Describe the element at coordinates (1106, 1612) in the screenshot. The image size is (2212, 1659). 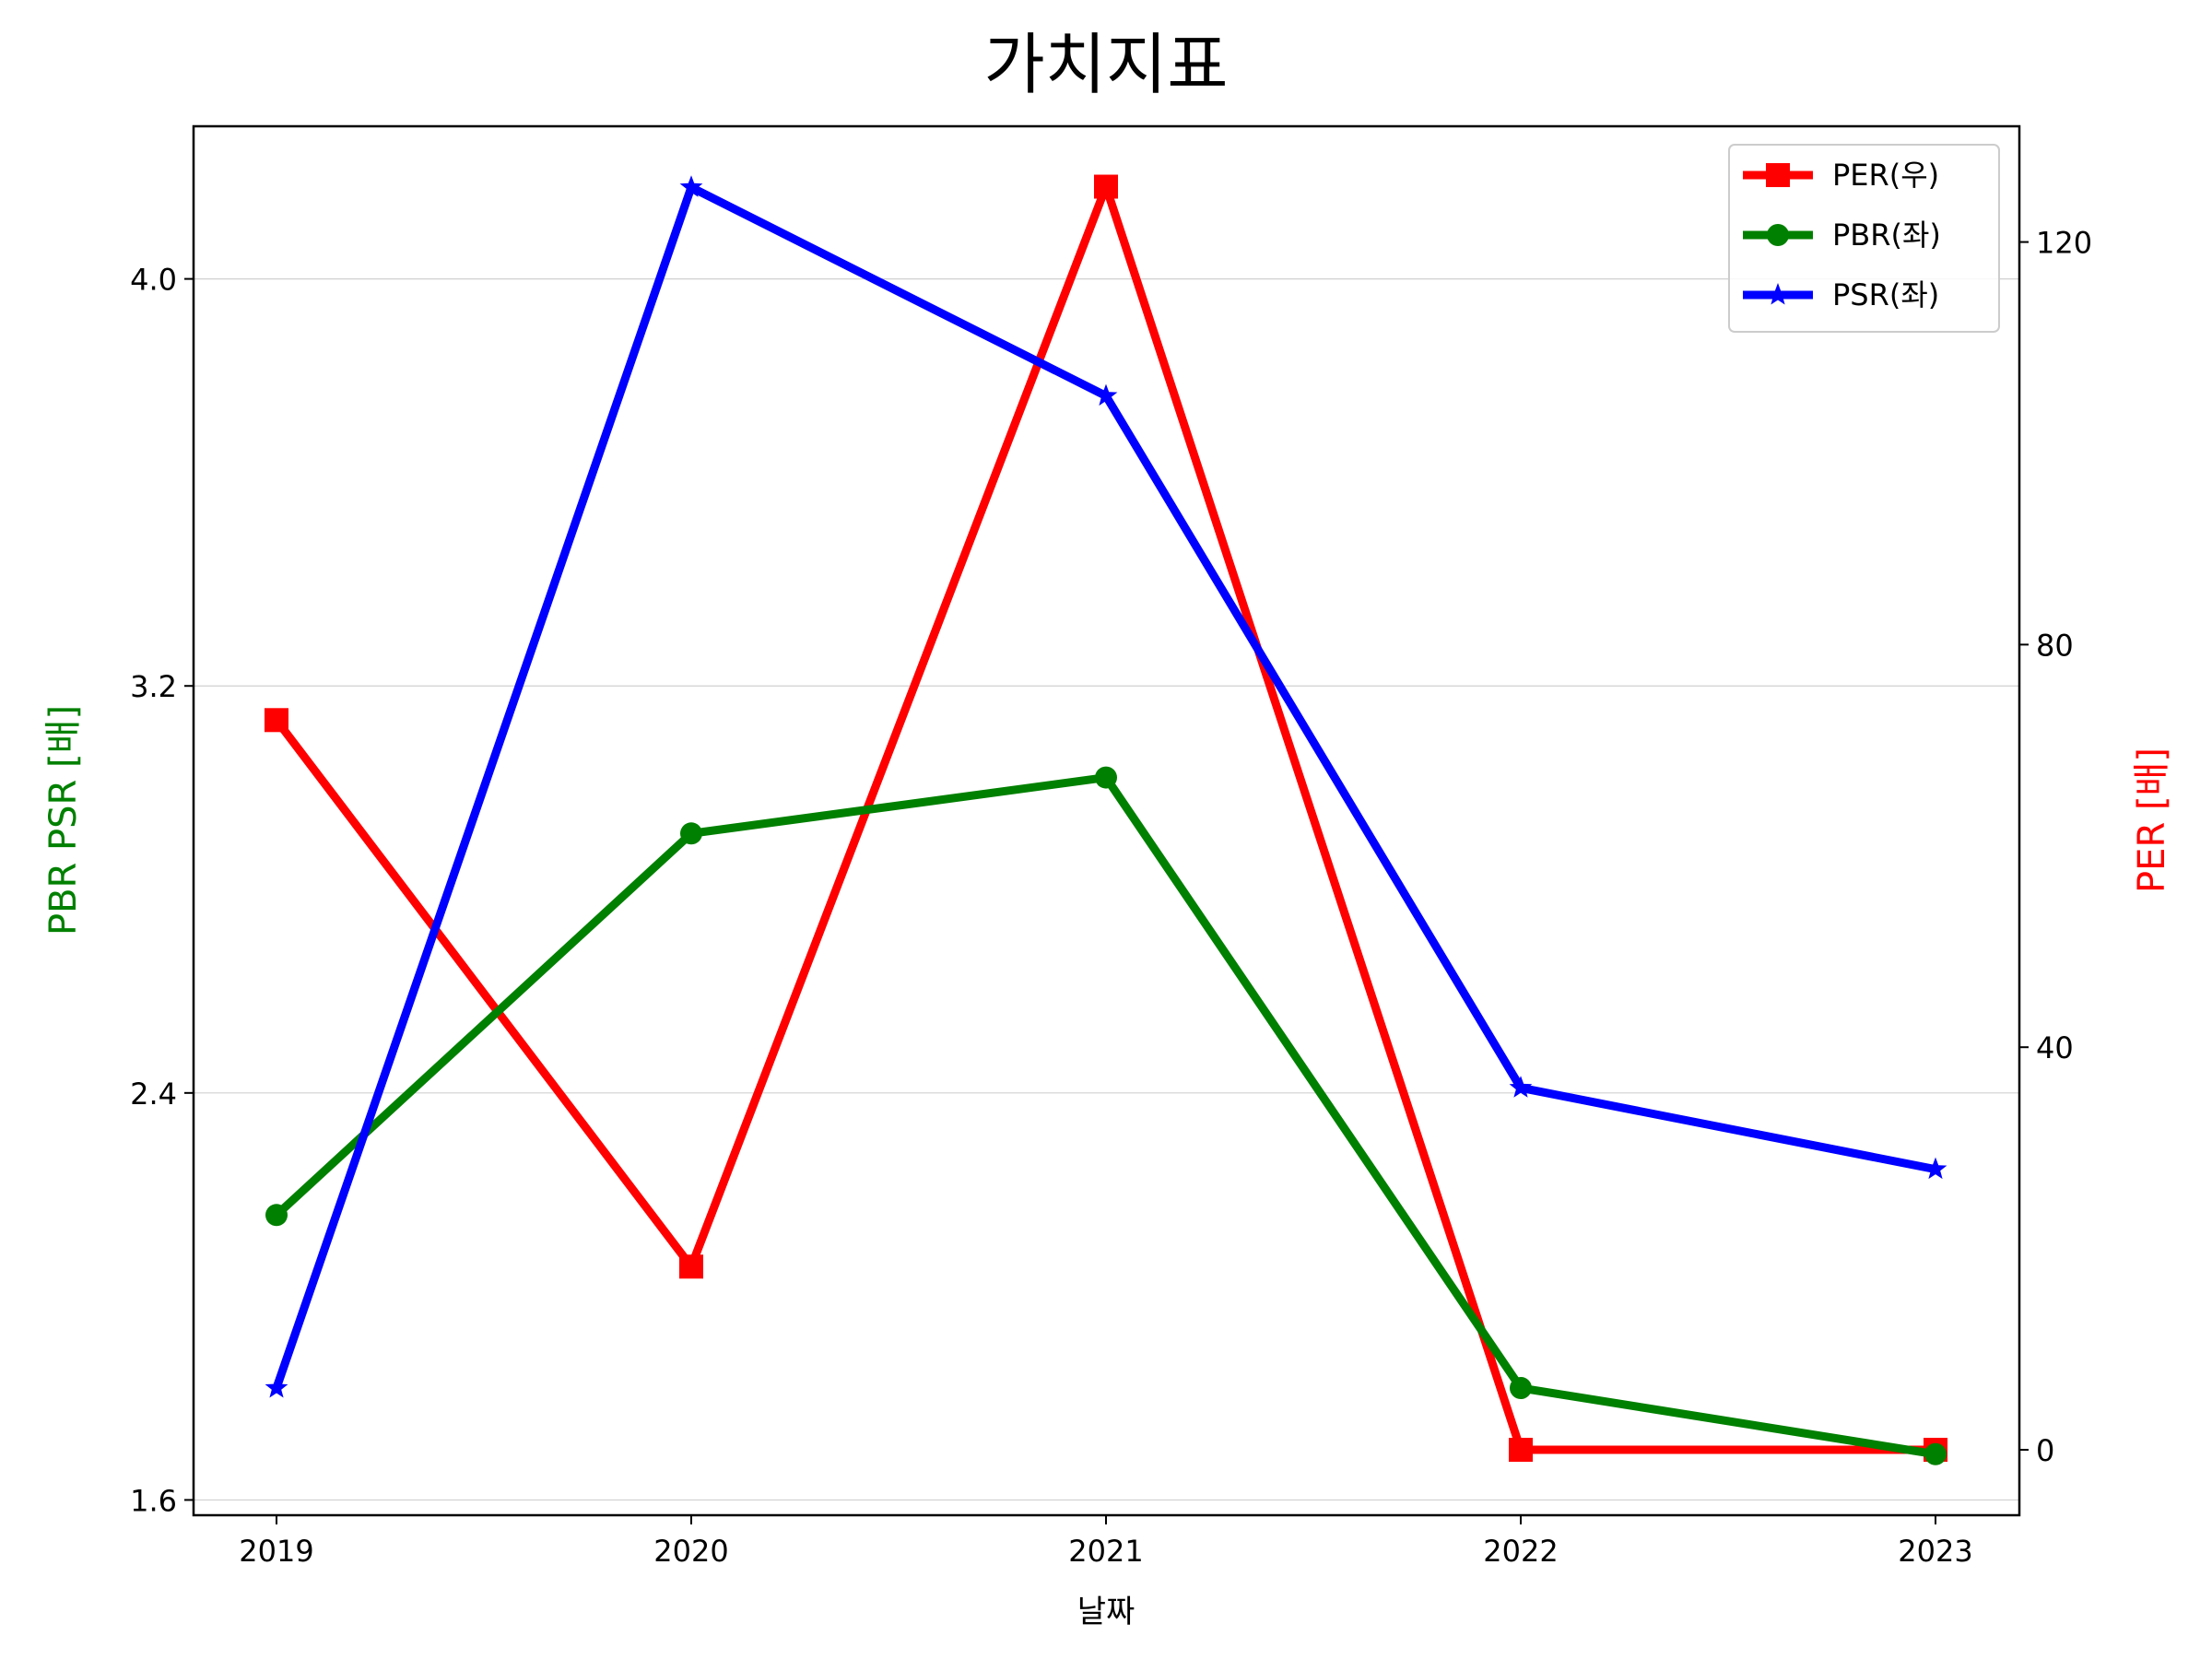
I see `x-axis-label: 날짜` at that location.